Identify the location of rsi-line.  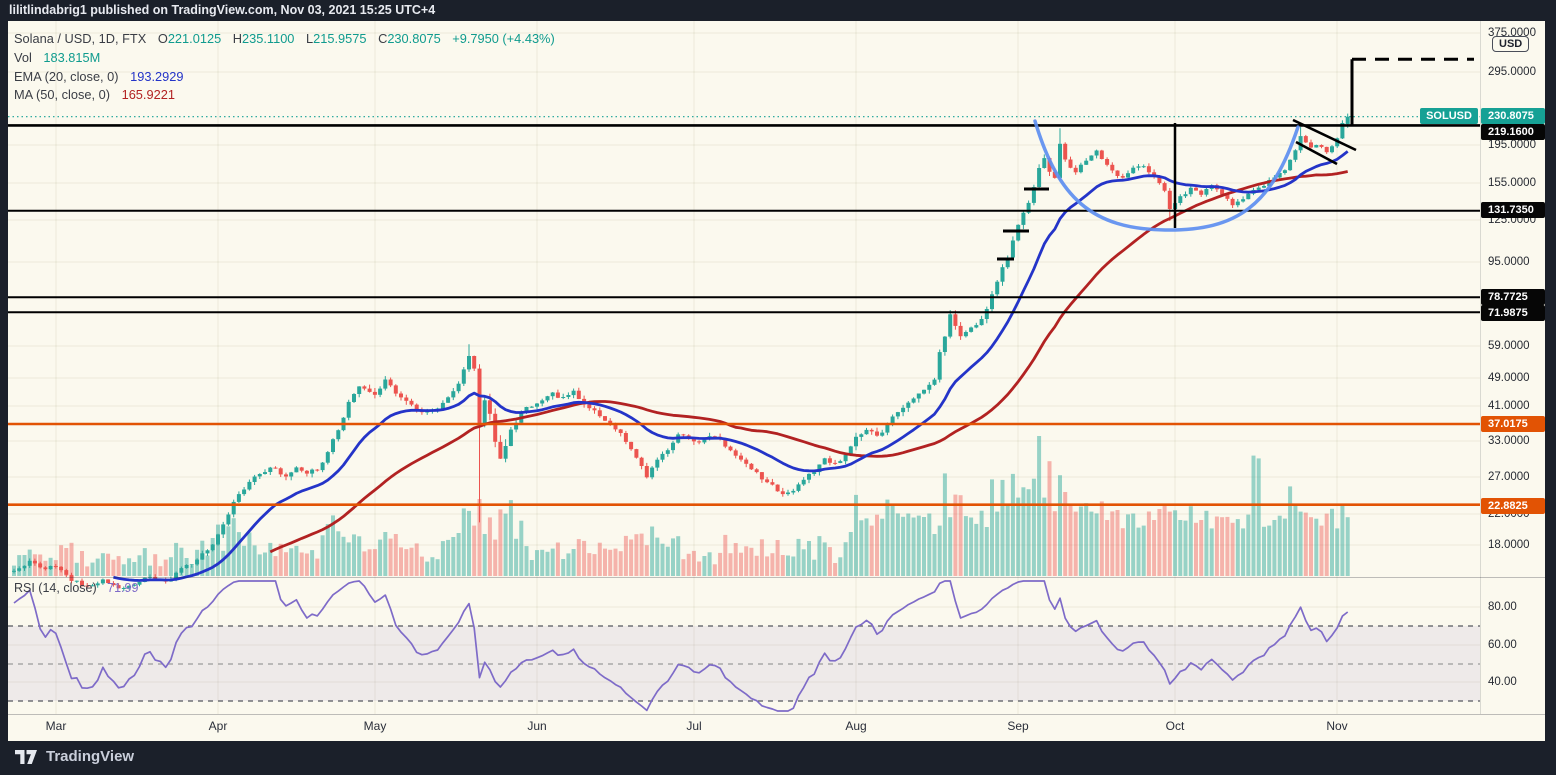
(681, 646).